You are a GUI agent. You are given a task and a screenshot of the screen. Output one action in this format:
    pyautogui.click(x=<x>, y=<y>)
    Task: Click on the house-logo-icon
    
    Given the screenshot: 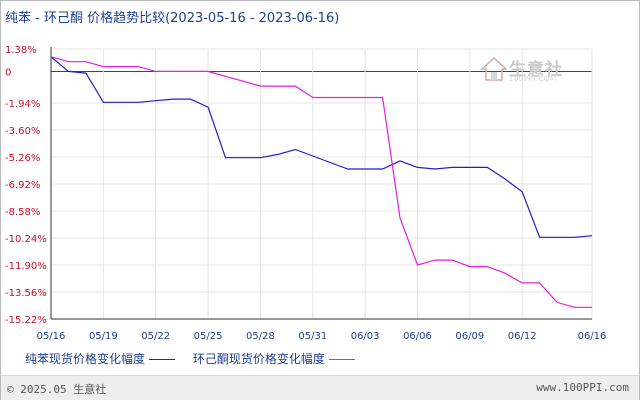 What is the action you would take?
    pyautogui.click(x=494, y=69)
    